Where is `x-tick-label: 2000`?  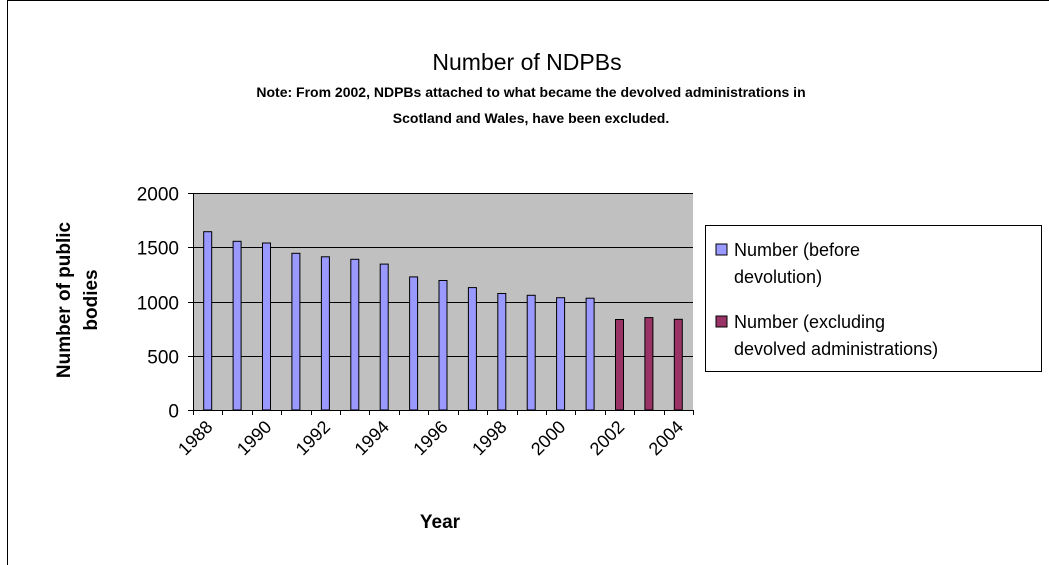
x-tick-label: 2000 is located at coordinates (548, 438).